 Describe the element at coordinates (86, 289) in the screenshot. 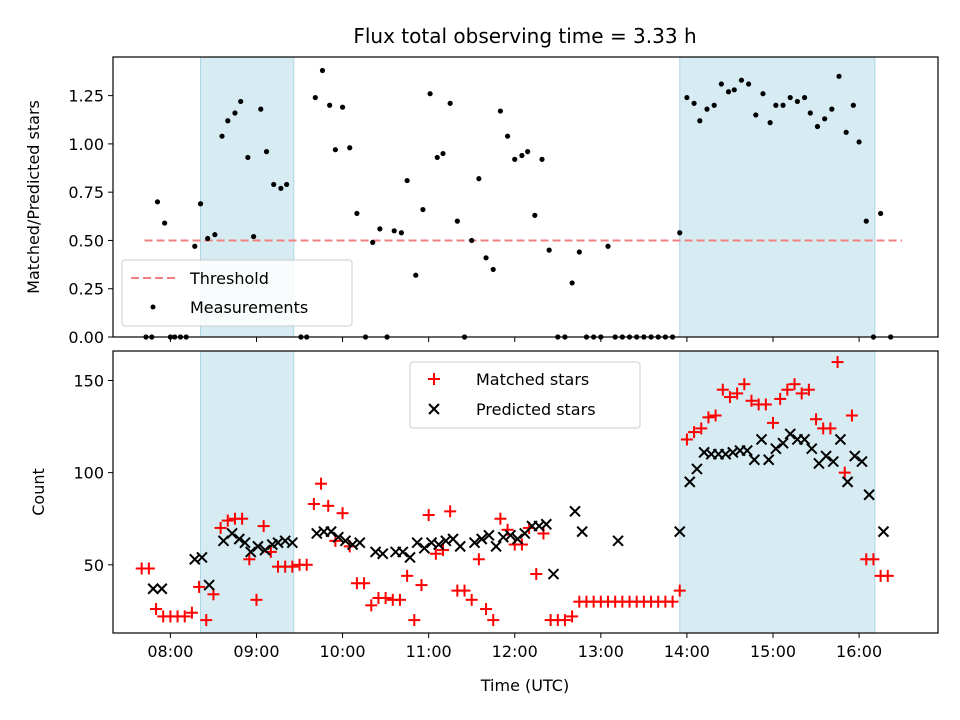

I see `flux-y-tick-label: 0.25` at that location.